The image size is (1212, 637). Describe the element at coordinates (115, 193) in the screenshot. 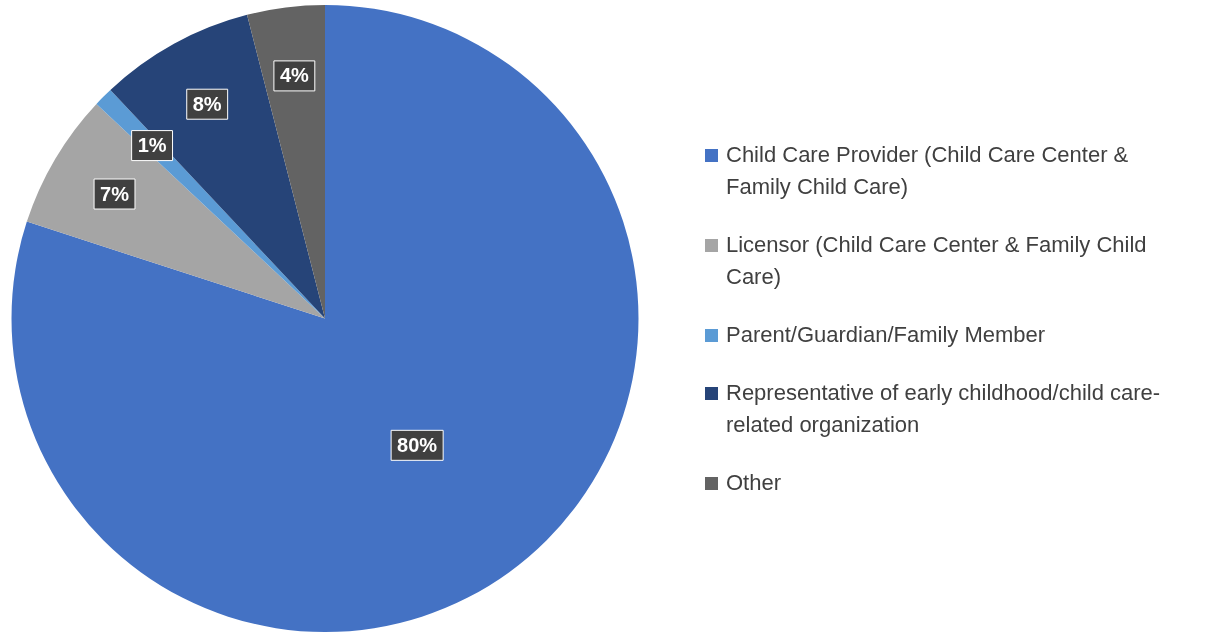

I see `data-label: 7%` at that location.